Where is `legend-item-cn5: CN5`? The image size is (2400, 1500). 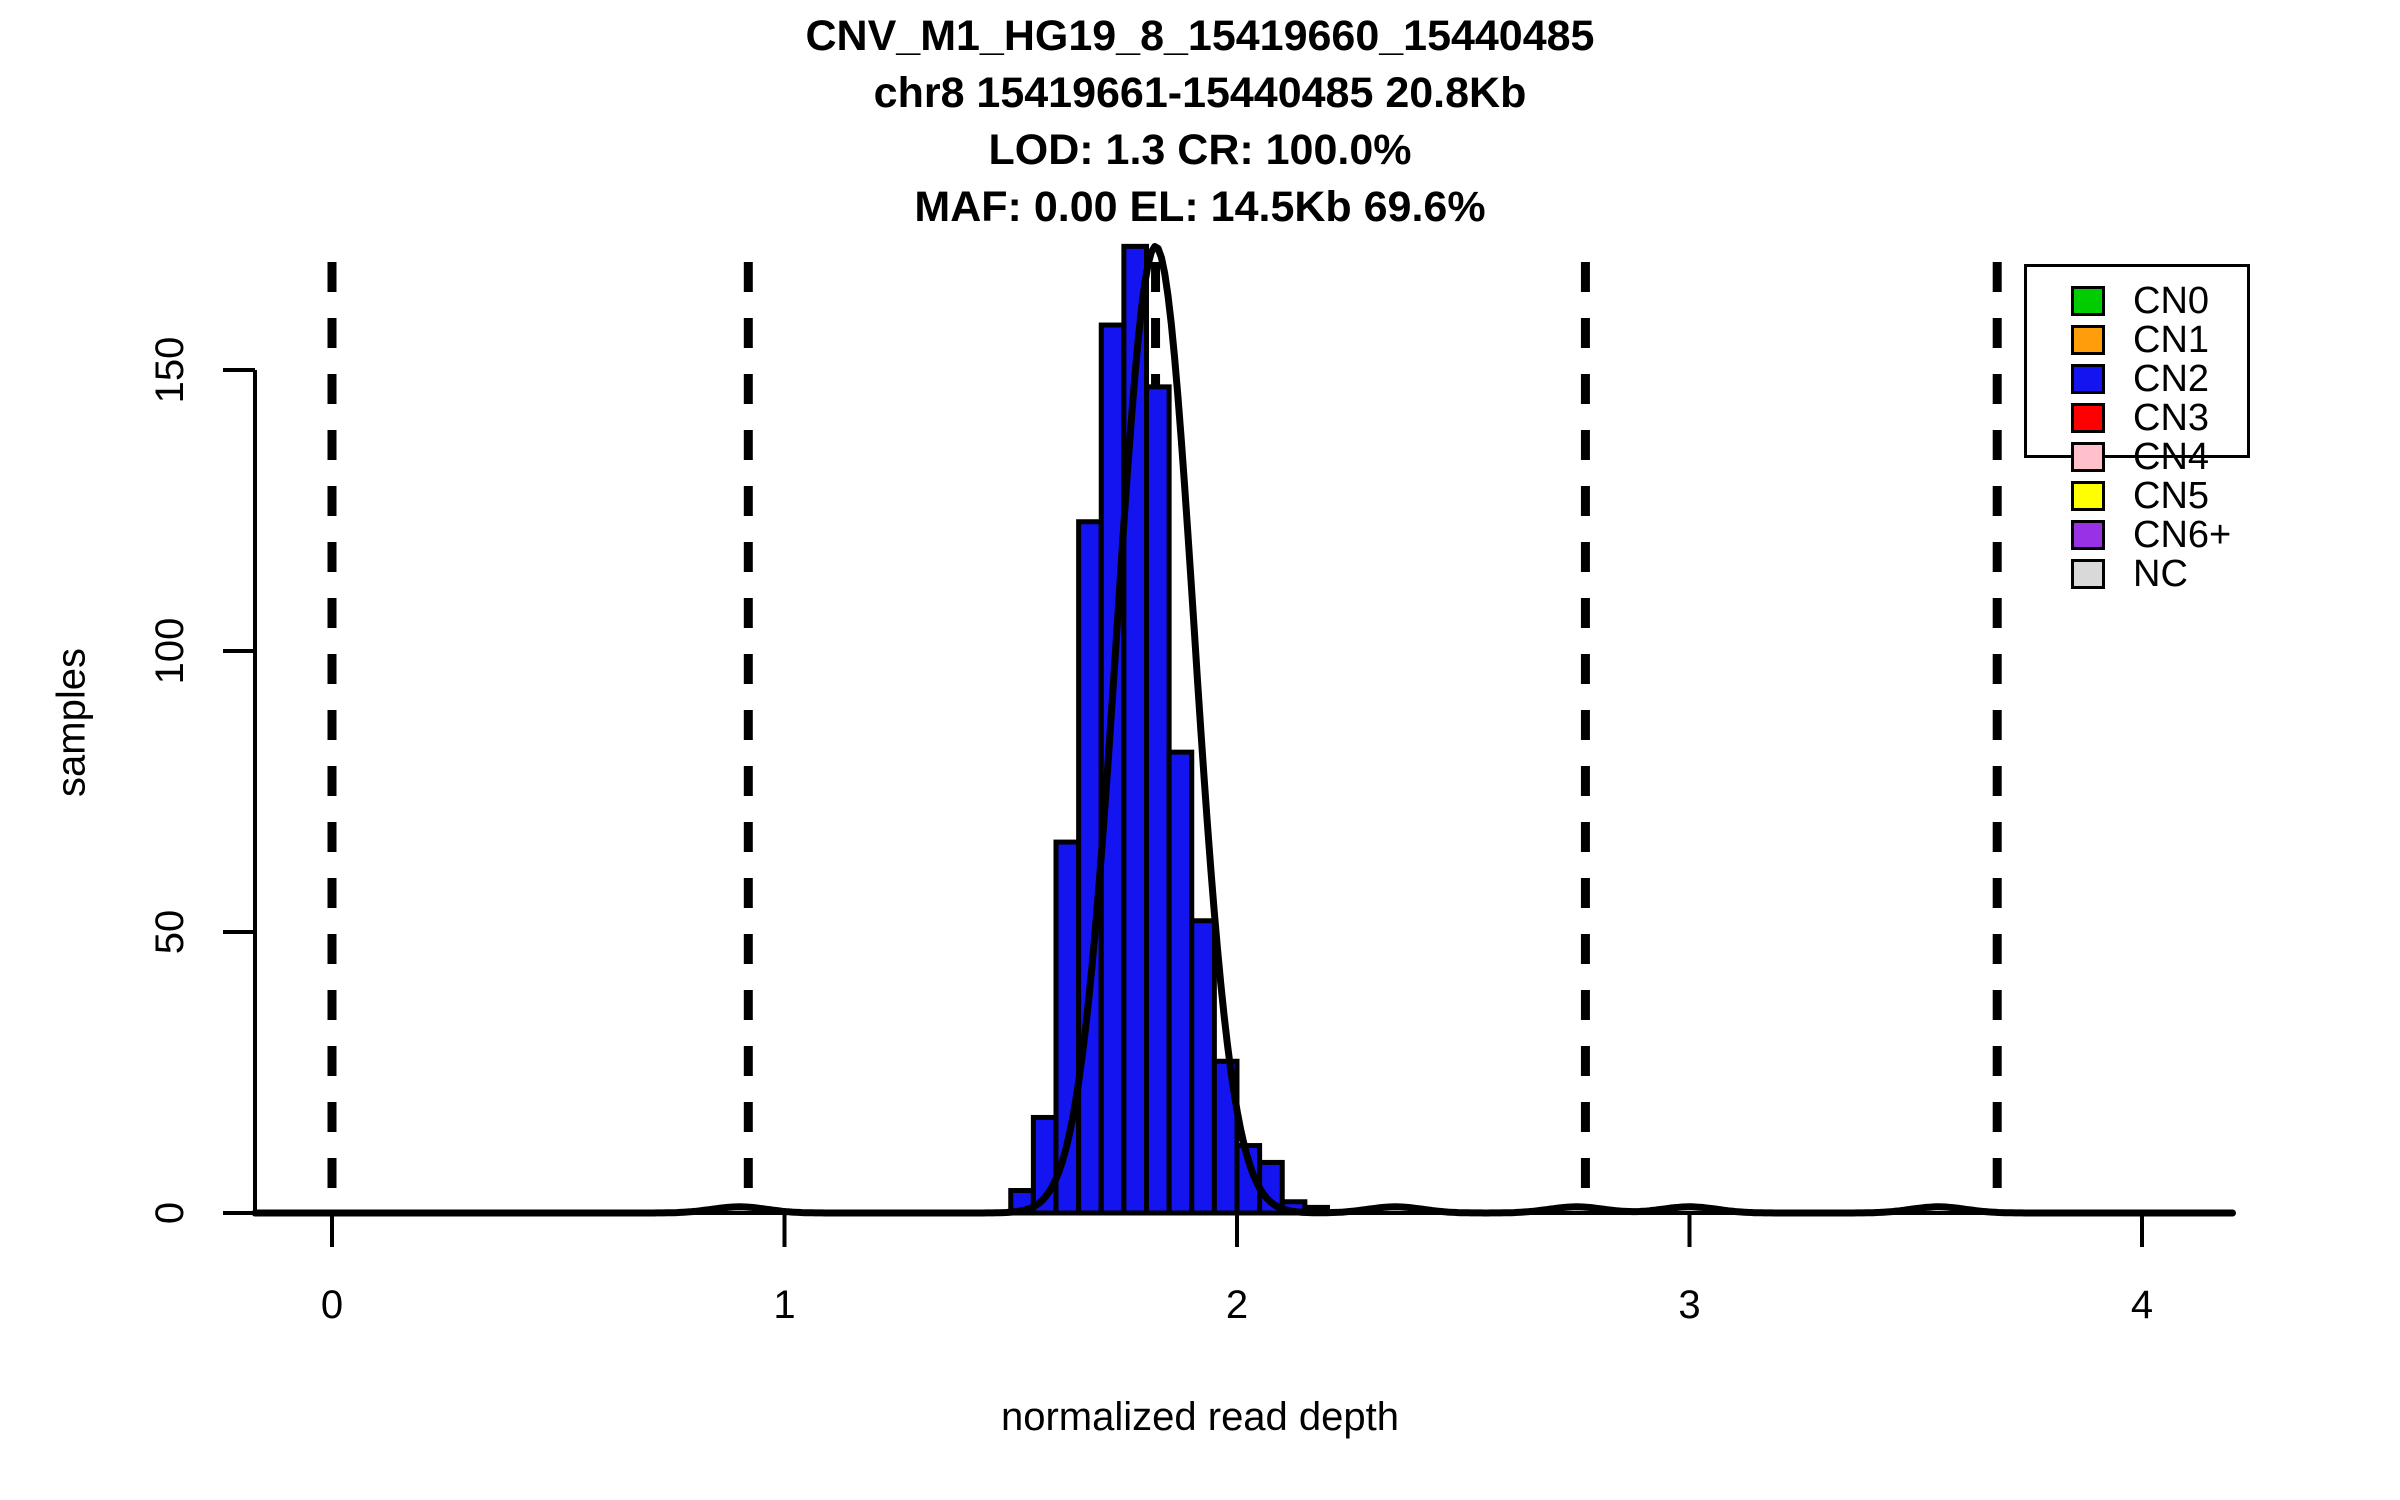 legend-item-cn5: CN5 is located at coordinates (2159, 495).